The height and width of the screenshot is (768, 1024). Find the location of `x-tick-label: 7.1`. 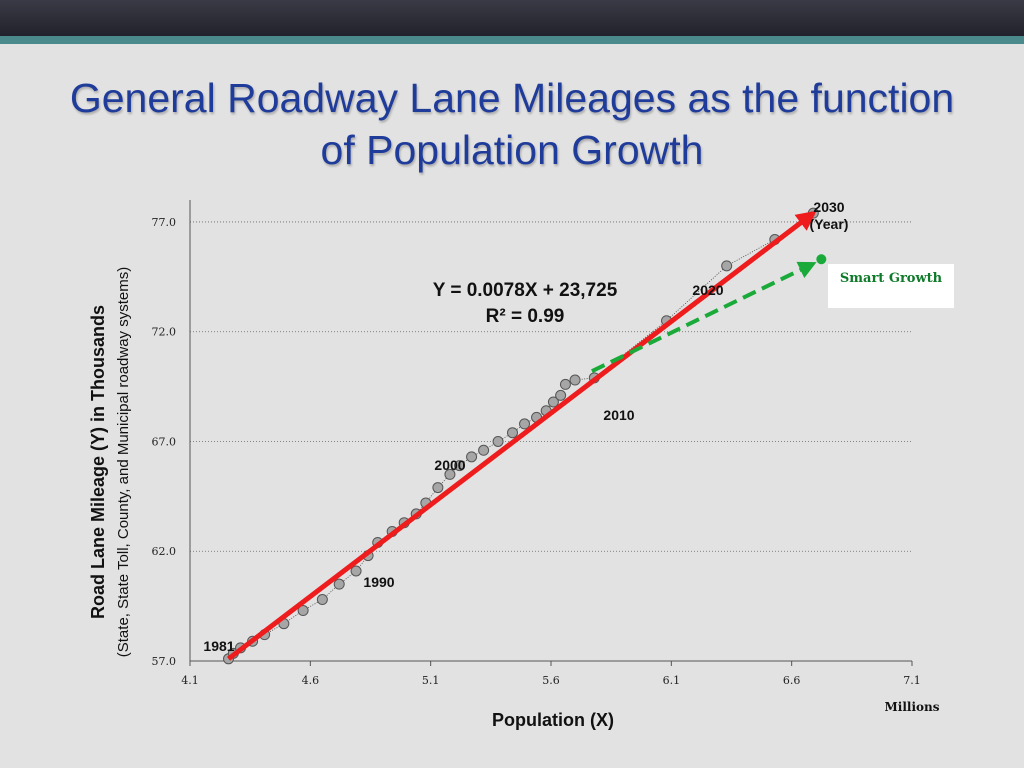

x-tick-label: 7.1 is located at coordinates (912, 680).